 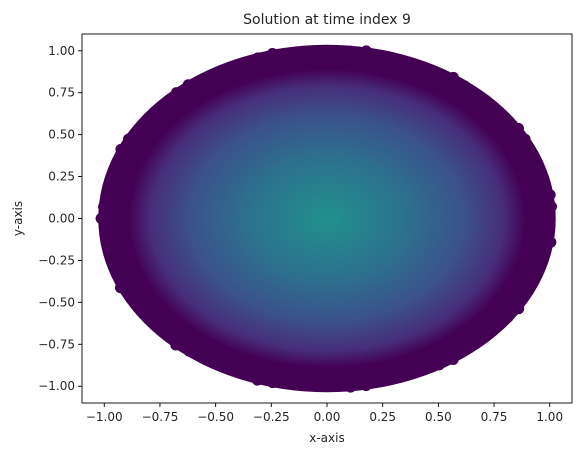 What do you see at coordinates (56, 344) in the screenshot?
I see `y-tick-label: −0.75` at bounding box center [56, 344].